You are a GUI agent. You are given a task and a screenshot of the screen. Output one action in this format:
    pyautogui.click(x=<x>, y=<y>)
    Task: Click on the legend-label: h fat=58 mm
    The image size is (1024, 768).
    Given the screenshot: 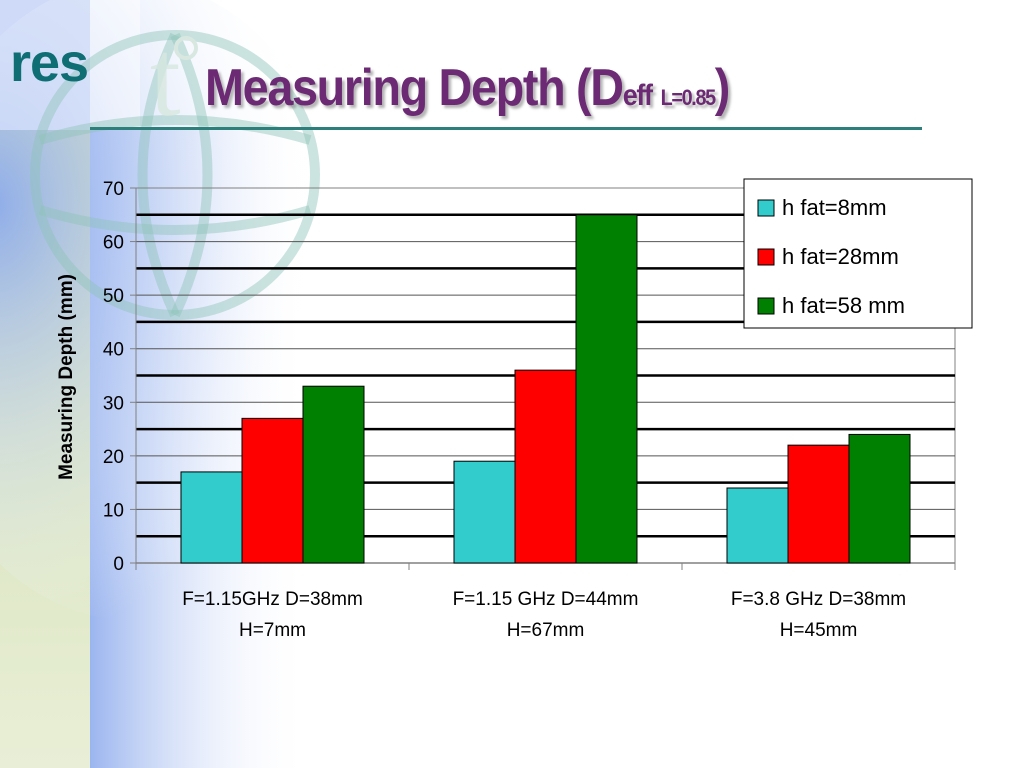 What is the action you would take?
    pyautogui.click(x=843, y=305)
    